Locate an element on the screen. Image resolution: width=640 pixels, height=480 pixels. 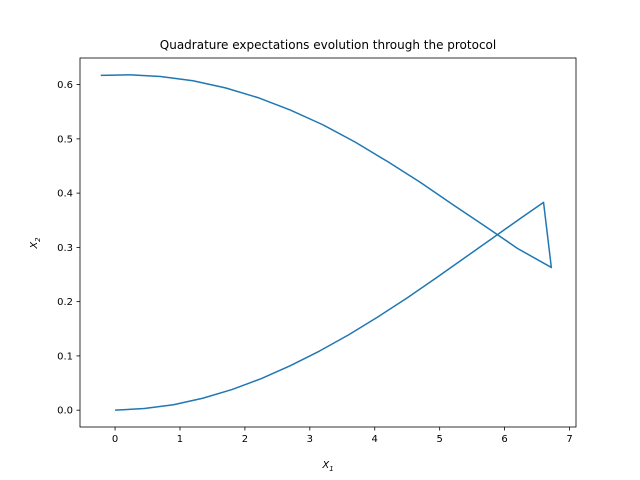
x-tick-label: 0 is located at coordinates (115, 439).